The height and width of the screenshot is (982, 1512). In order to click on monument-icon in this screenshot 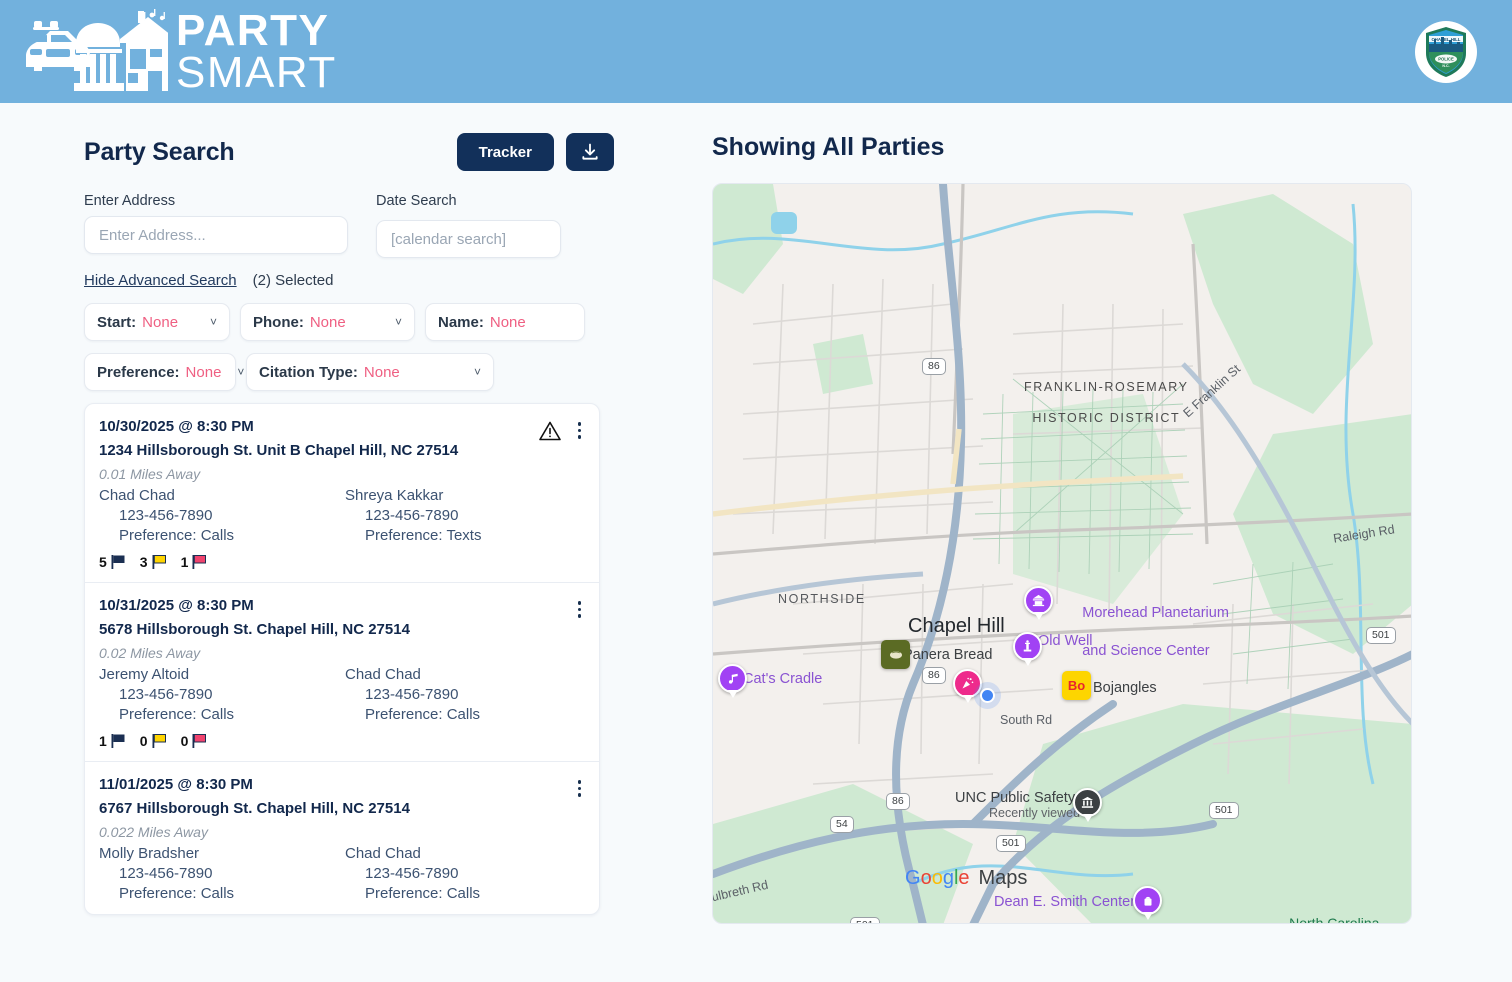, I will do `click(1027, 646)`.